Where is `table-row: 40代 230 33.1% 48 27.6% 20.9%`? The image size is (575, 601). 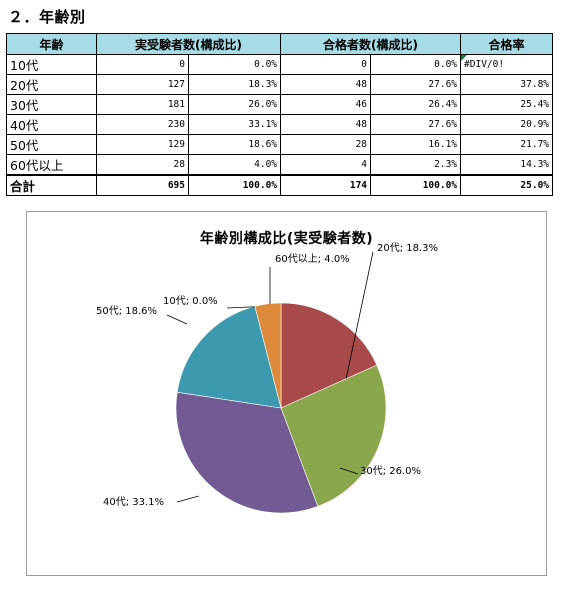 table-row: 40代 230 33.1% 48 27.6% 20.9% is located at coordinates (280, 124).